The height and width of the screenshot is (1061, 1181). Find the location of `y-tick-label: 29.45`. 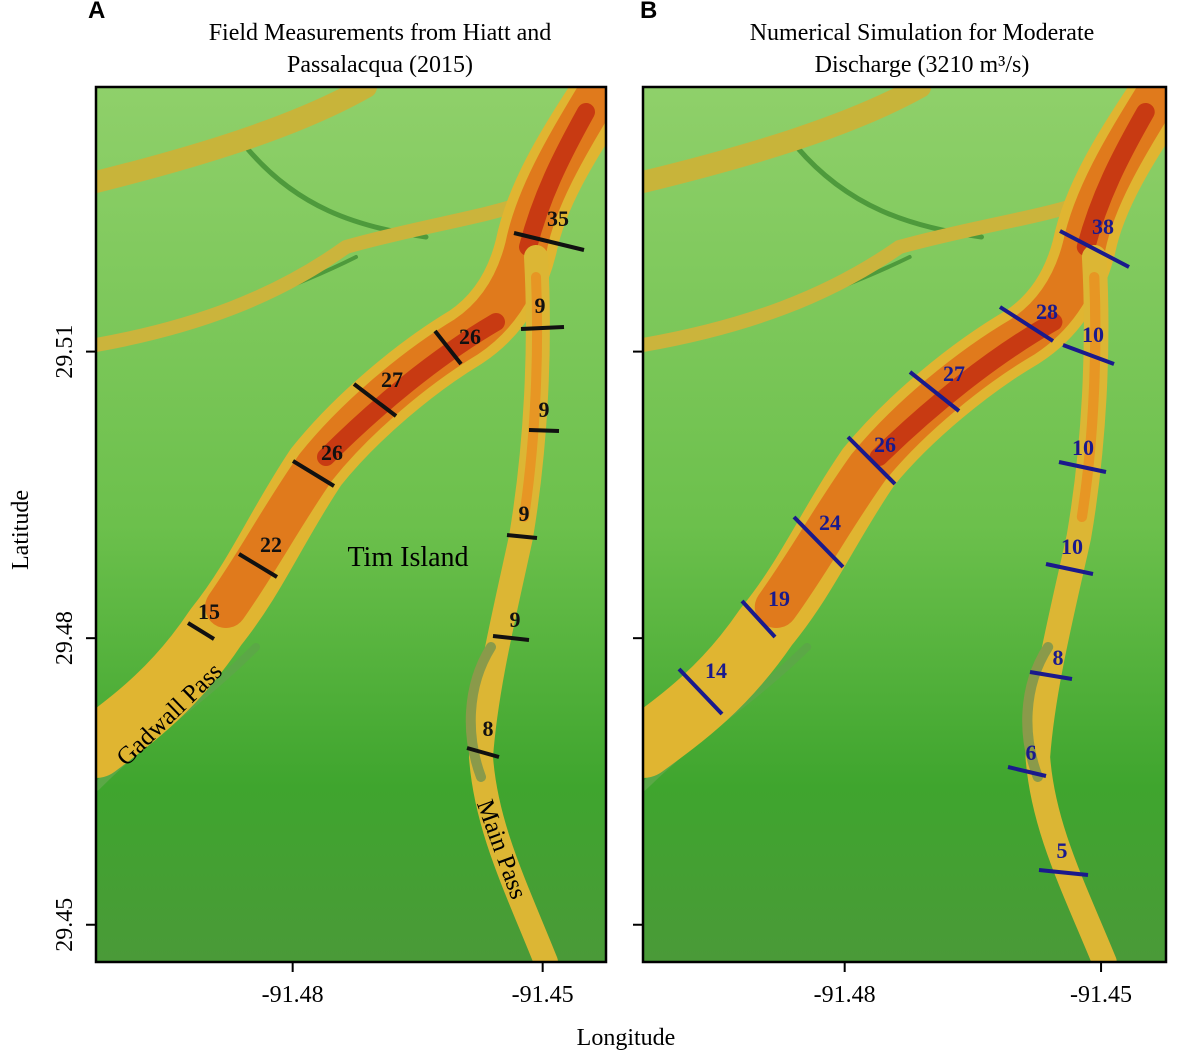

y-tick-label: 29.45 is located at coordinates (65, 925).